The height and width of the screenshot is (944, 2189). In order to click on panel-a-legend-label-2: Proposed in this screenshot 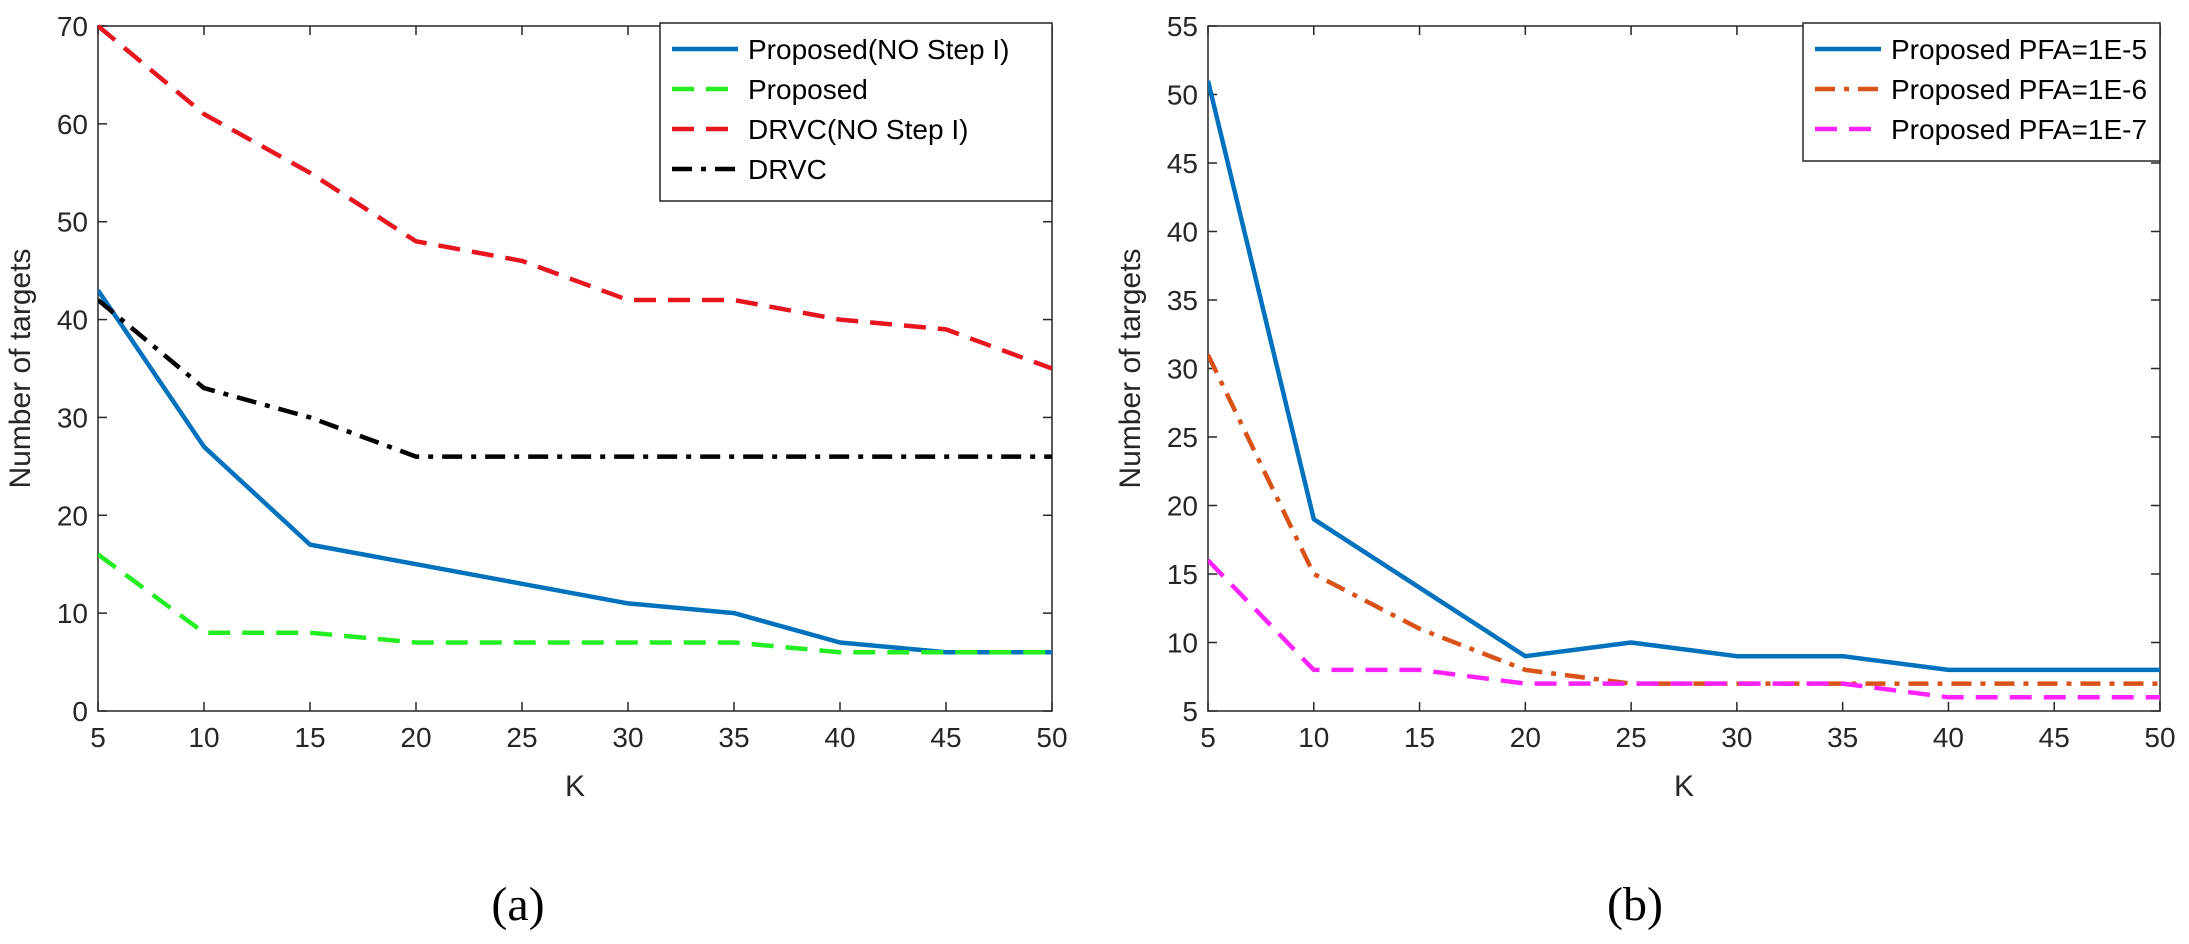, I will do `click(808, 89)`.